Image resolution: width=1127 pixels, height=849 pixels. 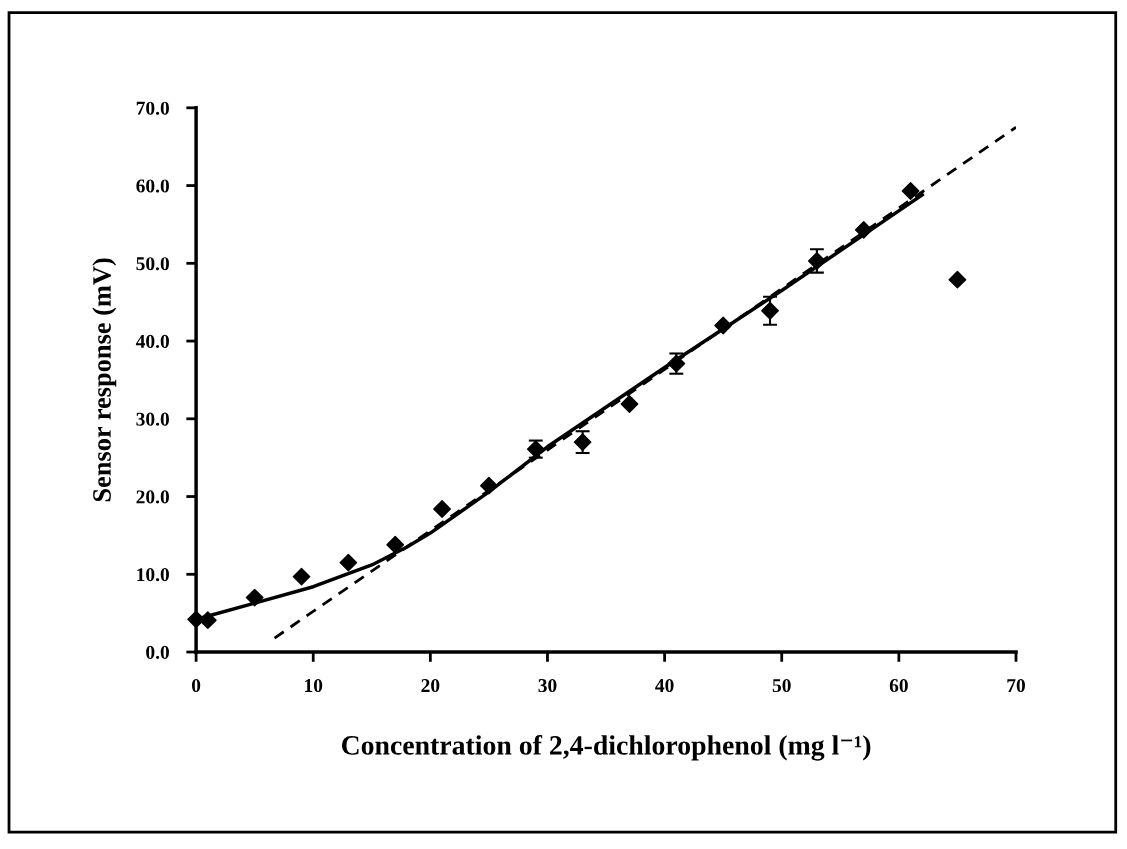 I want to click on y-tick-label: 70.0, so click(x=152, y=108).